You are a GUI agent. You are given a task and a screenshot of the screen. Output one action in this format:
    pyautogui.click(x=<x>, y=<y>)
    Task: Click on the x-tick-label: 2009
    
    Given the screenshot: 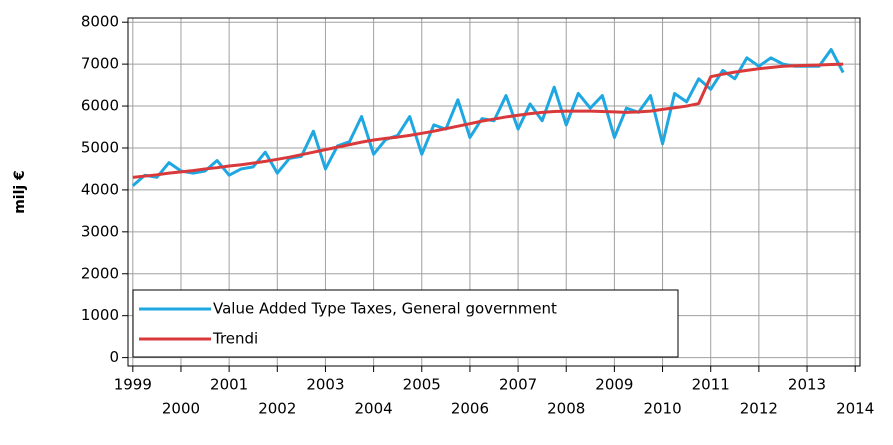 What is the action you would take?
    pyautogui.click(x=614, y=385)
    